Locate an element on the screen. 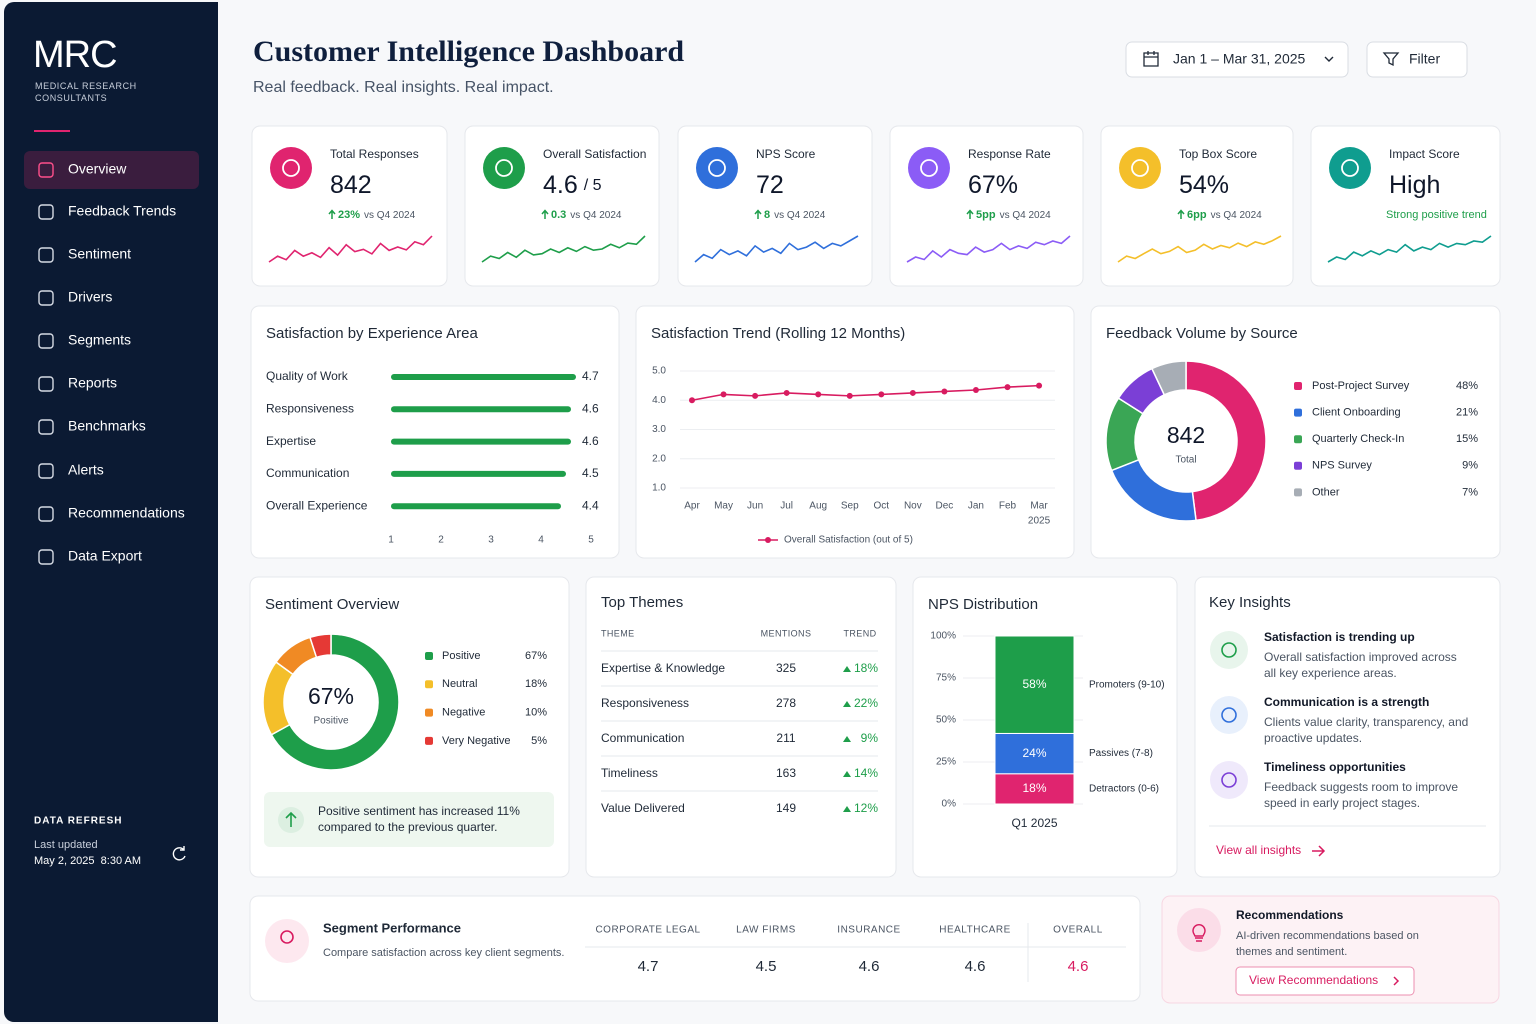  value-label: 4.5 is located at coordinates (590, 473).